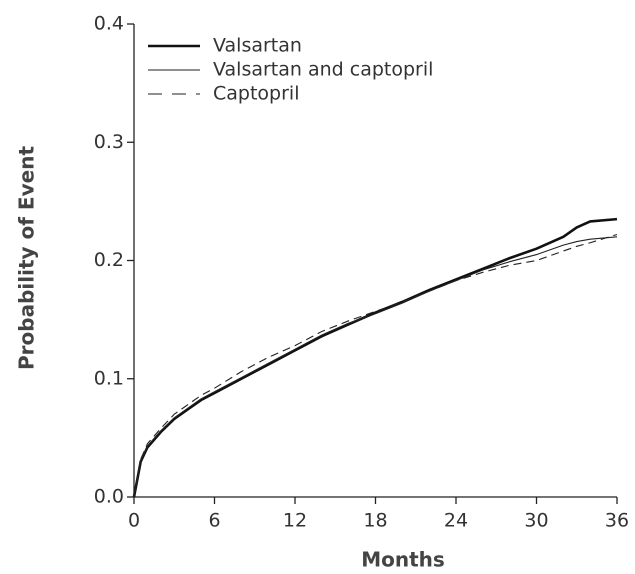  Describe the element at coordinates (323, 70) in the screenshot. I see `legend-label: Valsartan and captopril` at that location.